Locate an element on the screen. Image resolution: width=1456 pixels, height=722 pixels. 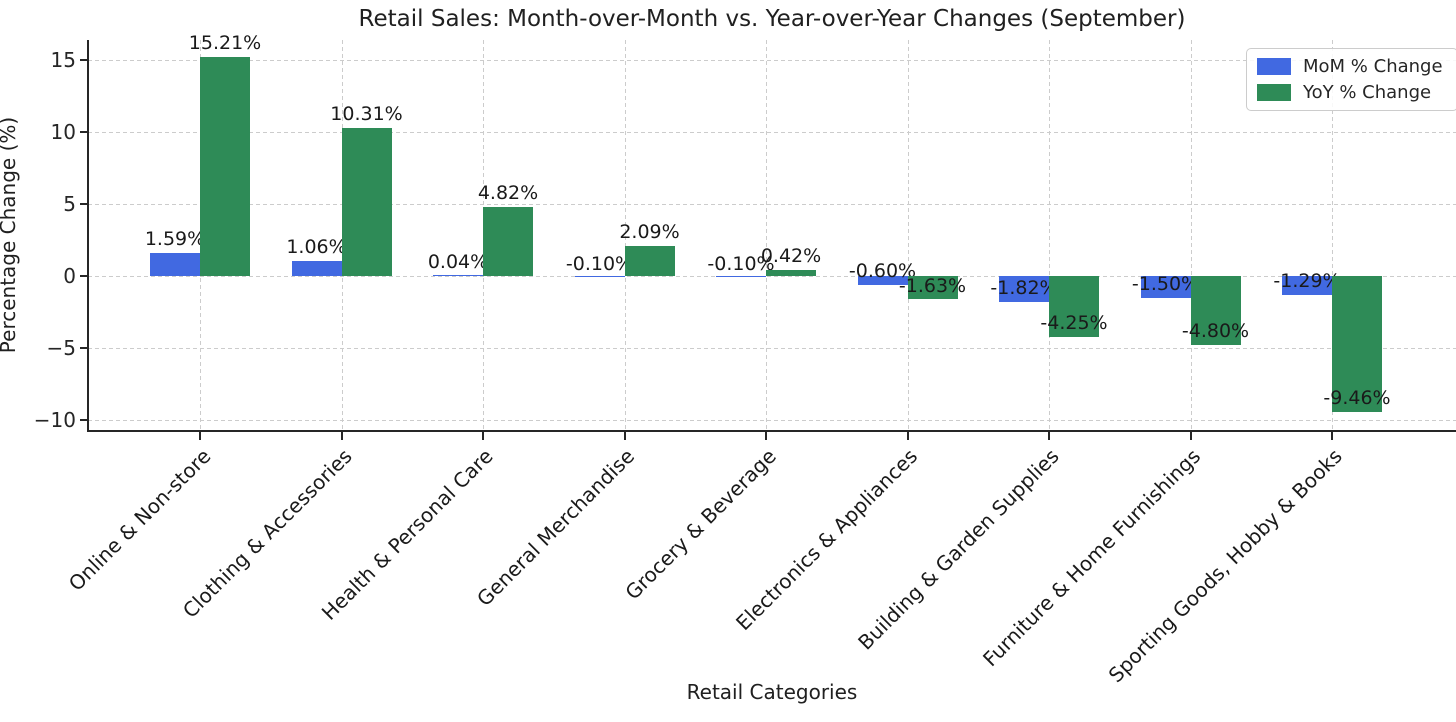
x-tick-label: Sporting Goods, Hobby & Books is located at coordinates (1225, 566).